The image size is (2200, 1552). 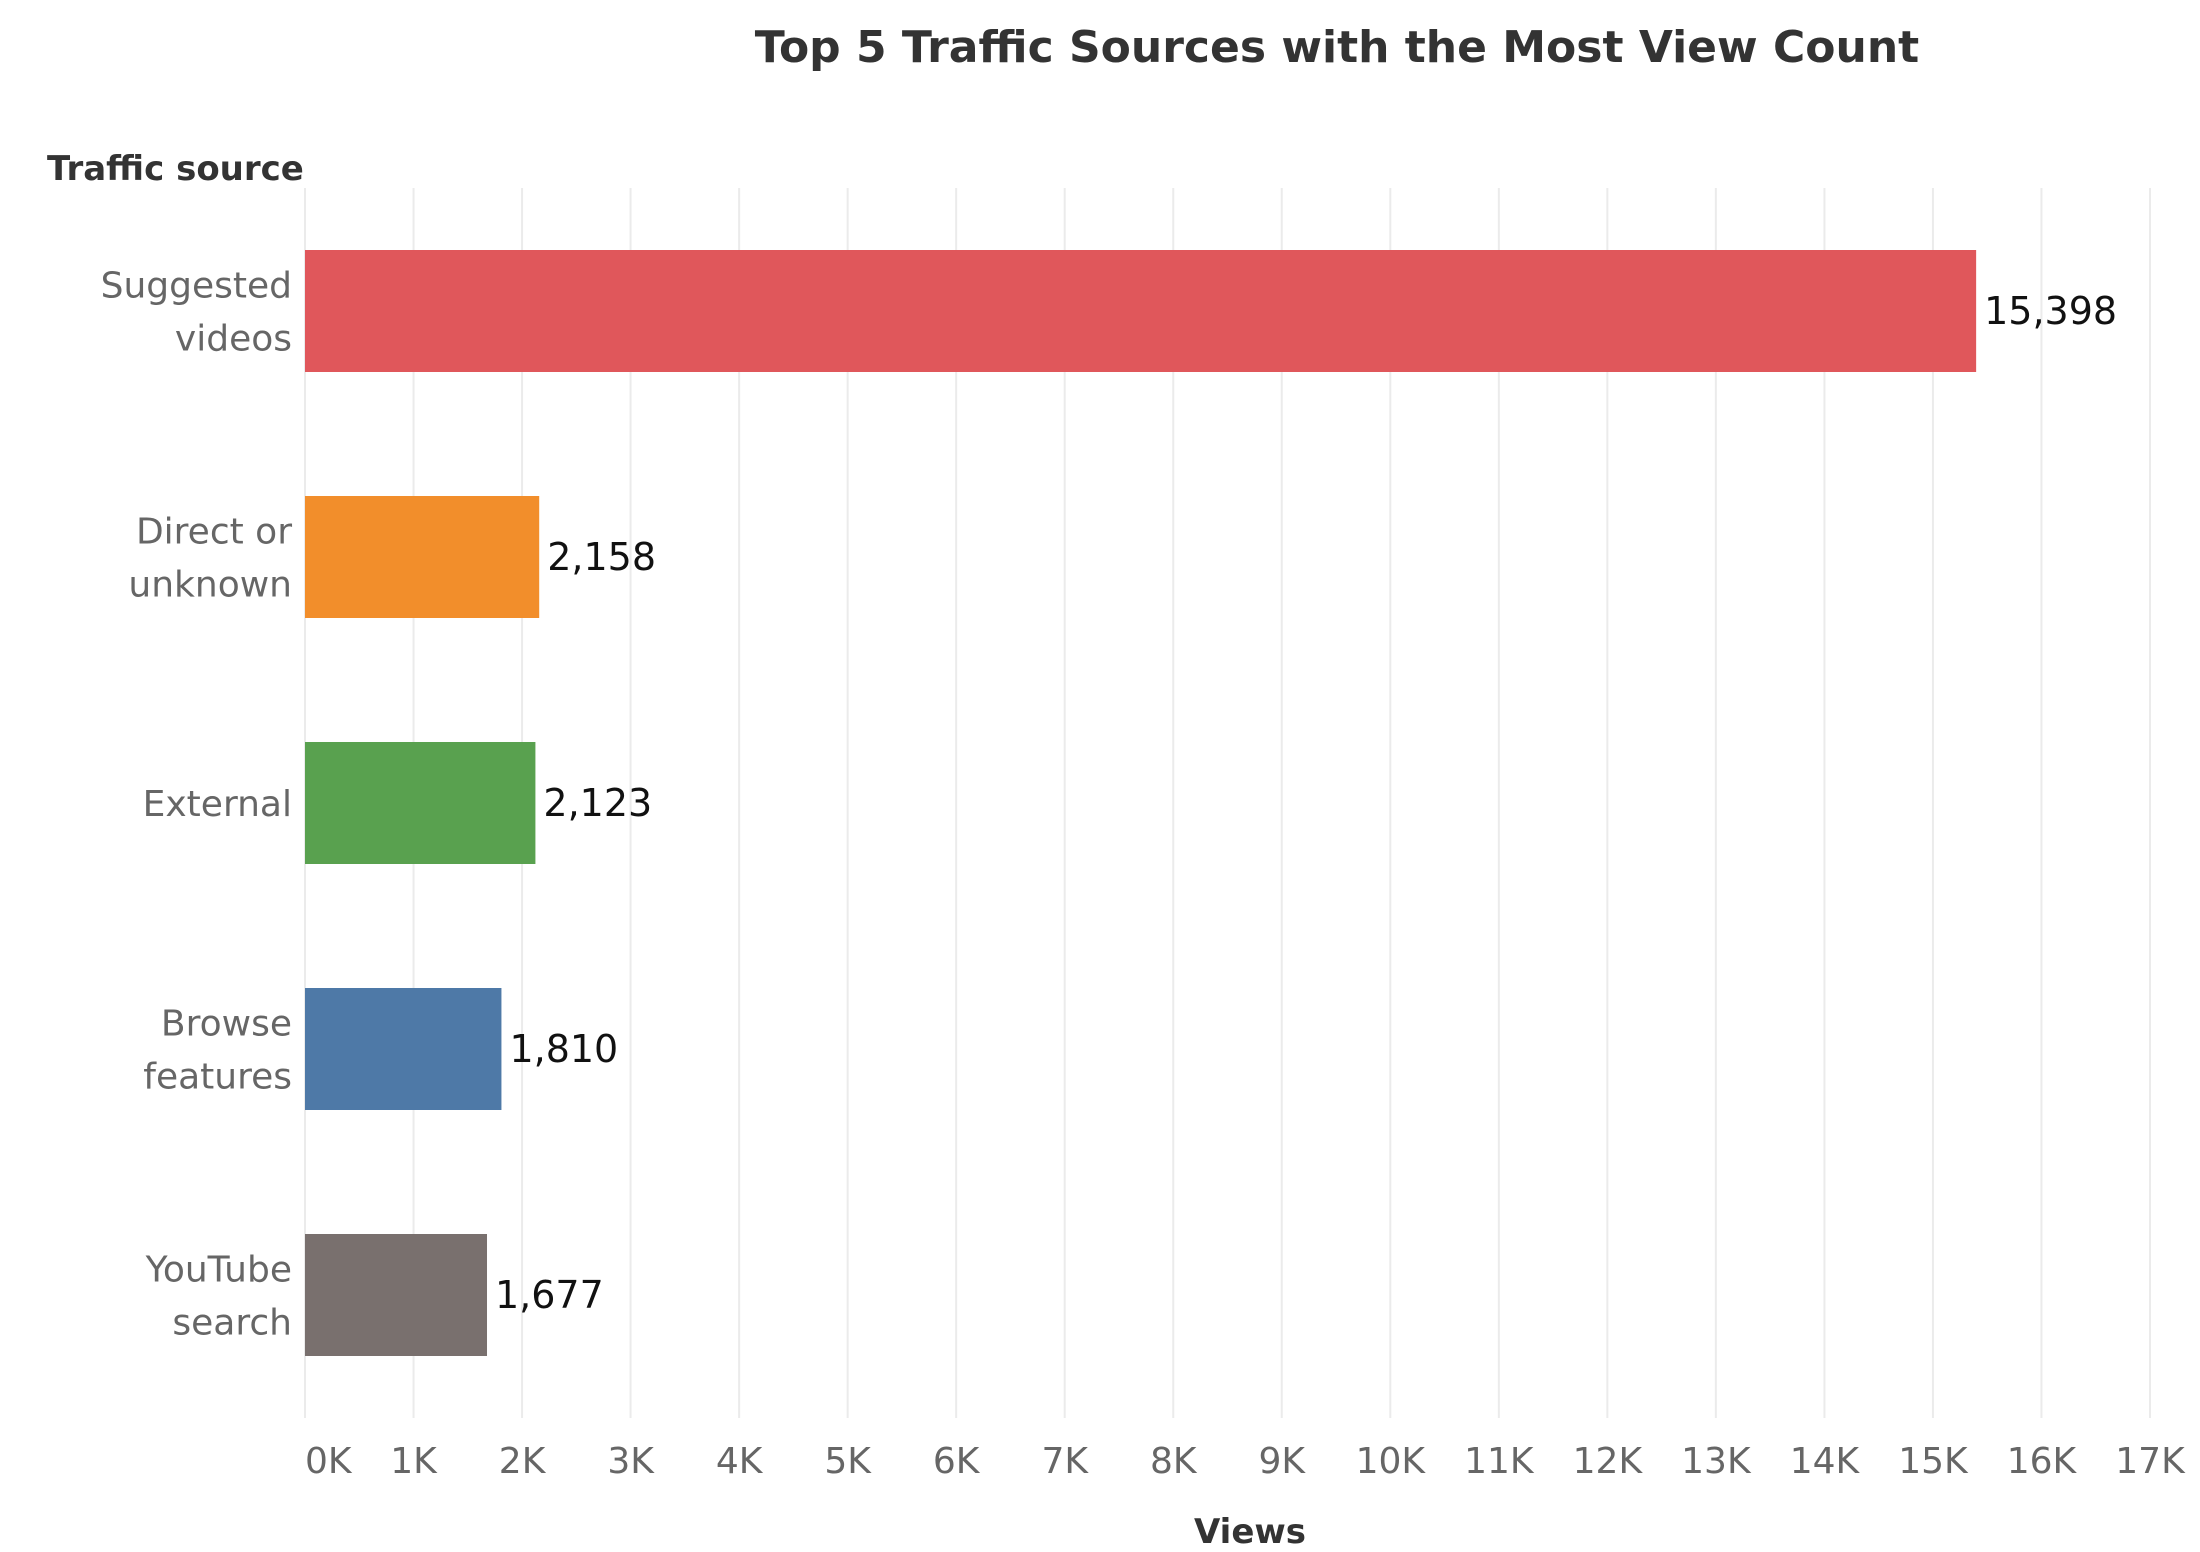 What do you see at coordinates (1933, 1461) in the screenshot?
I see `x-tick-label: 15K` at bounding box center [1933, 1461].